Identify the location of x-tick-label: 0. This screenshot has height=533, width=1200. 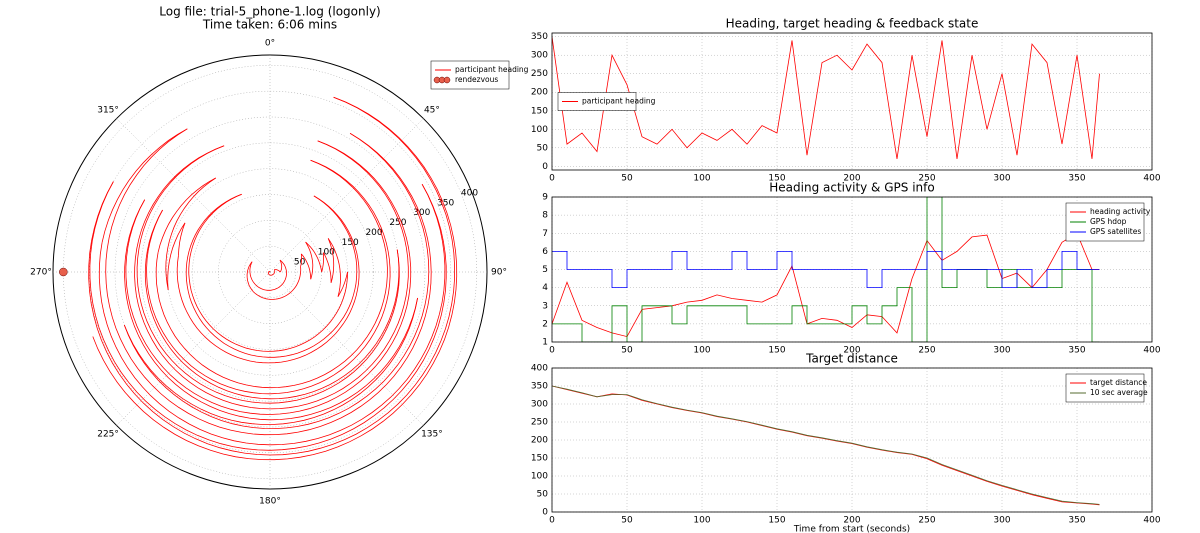
(552, 521).